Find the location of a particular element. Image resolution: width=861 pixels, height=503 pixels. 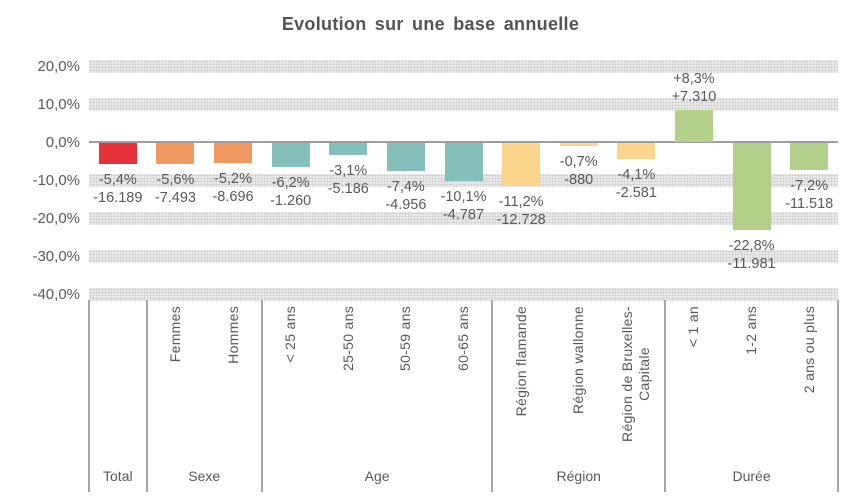

category-label: Hommes is located at coordinates (232, 335).